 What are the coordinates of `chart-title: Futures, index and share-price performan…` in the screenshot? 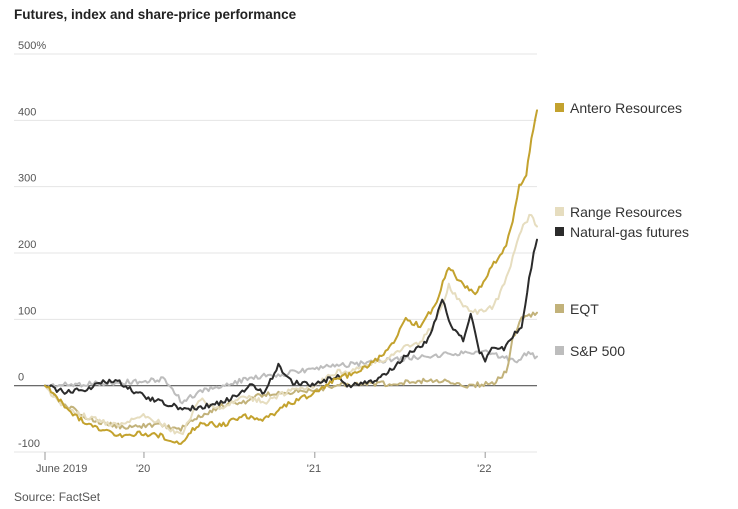 It's located at (155, 14).